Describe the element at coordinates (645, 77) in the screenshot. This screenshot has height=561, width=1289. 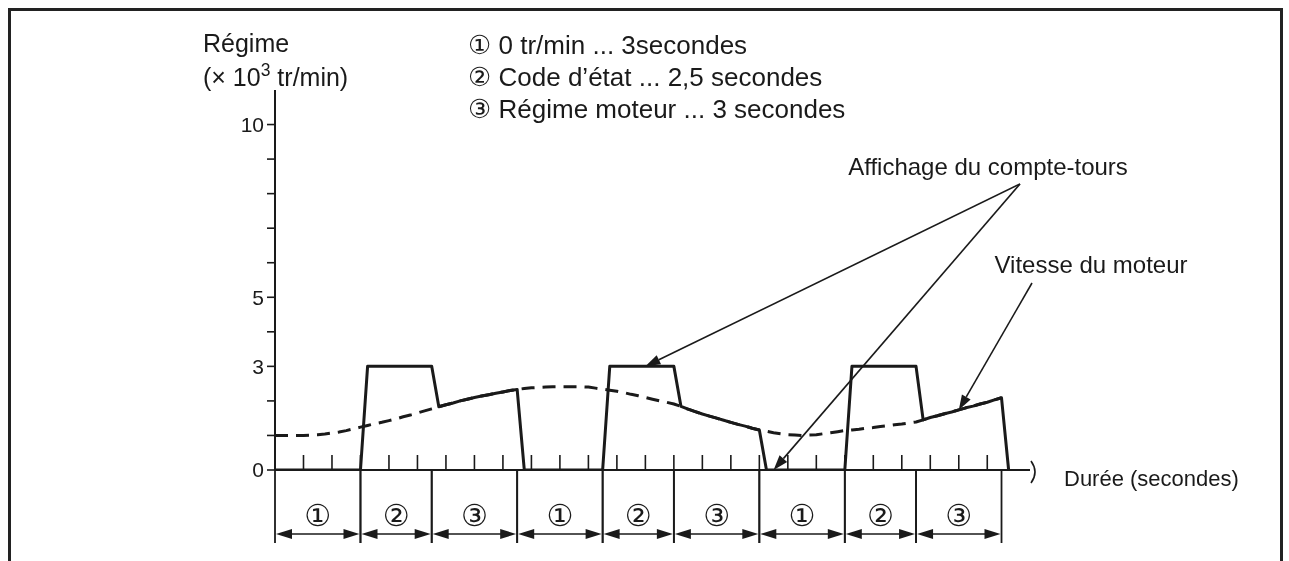
I see `annotation: ② Code d’état ... 2,5 secondes` at that location.